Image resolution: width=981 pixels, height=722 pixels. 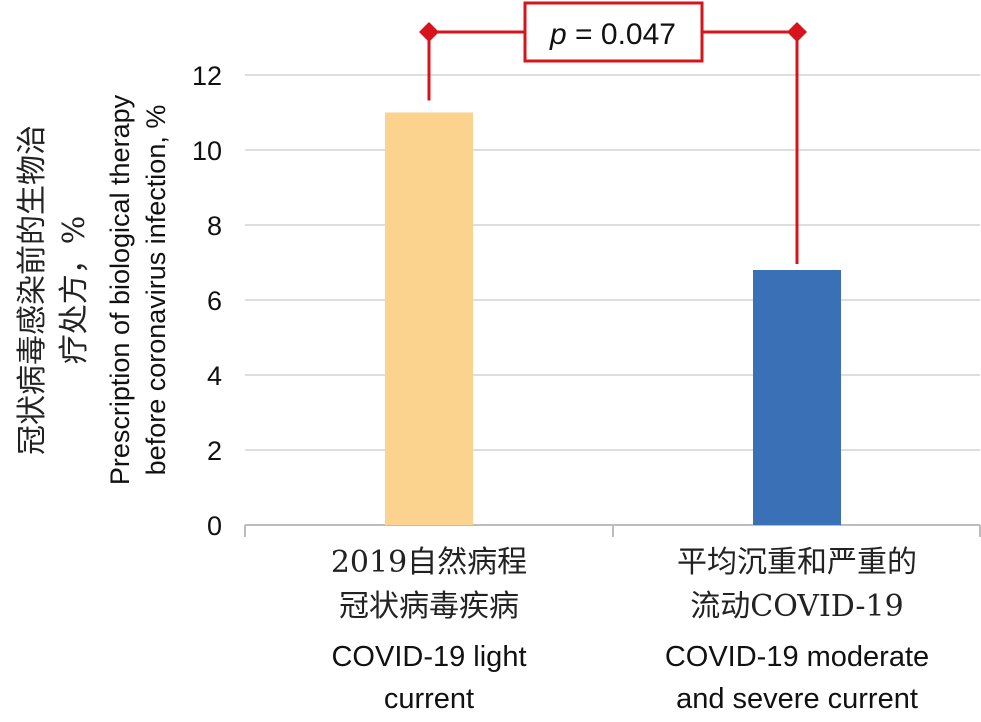 I want to click on y-axis-title-zh-line2: 疗处方，%, so click(x=74, y=290).